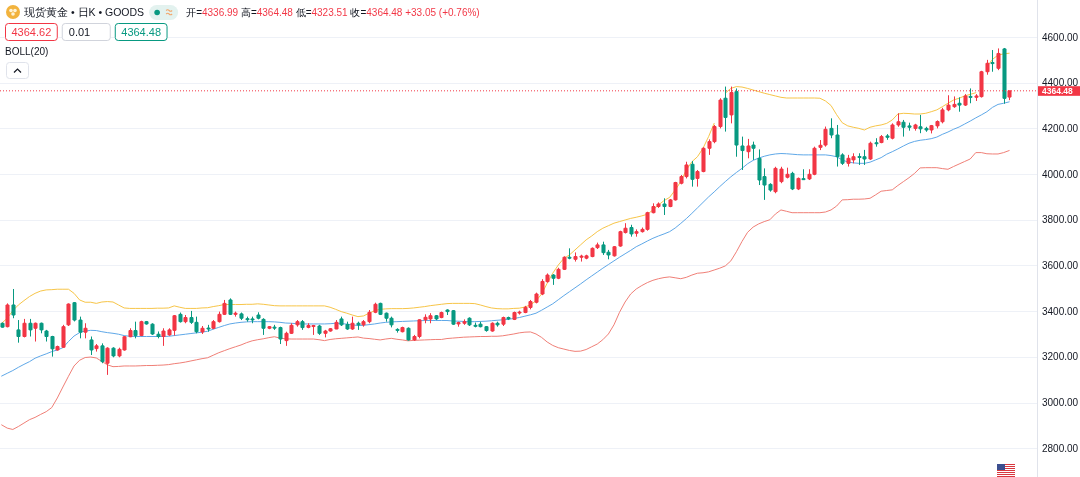 The height and width of the screenshot is (477, 1080). What do you see at coordinates (1060, 37) in the screenshot?
I see `y-tick-label: 4600.00` at bounding box center [1060, 37].